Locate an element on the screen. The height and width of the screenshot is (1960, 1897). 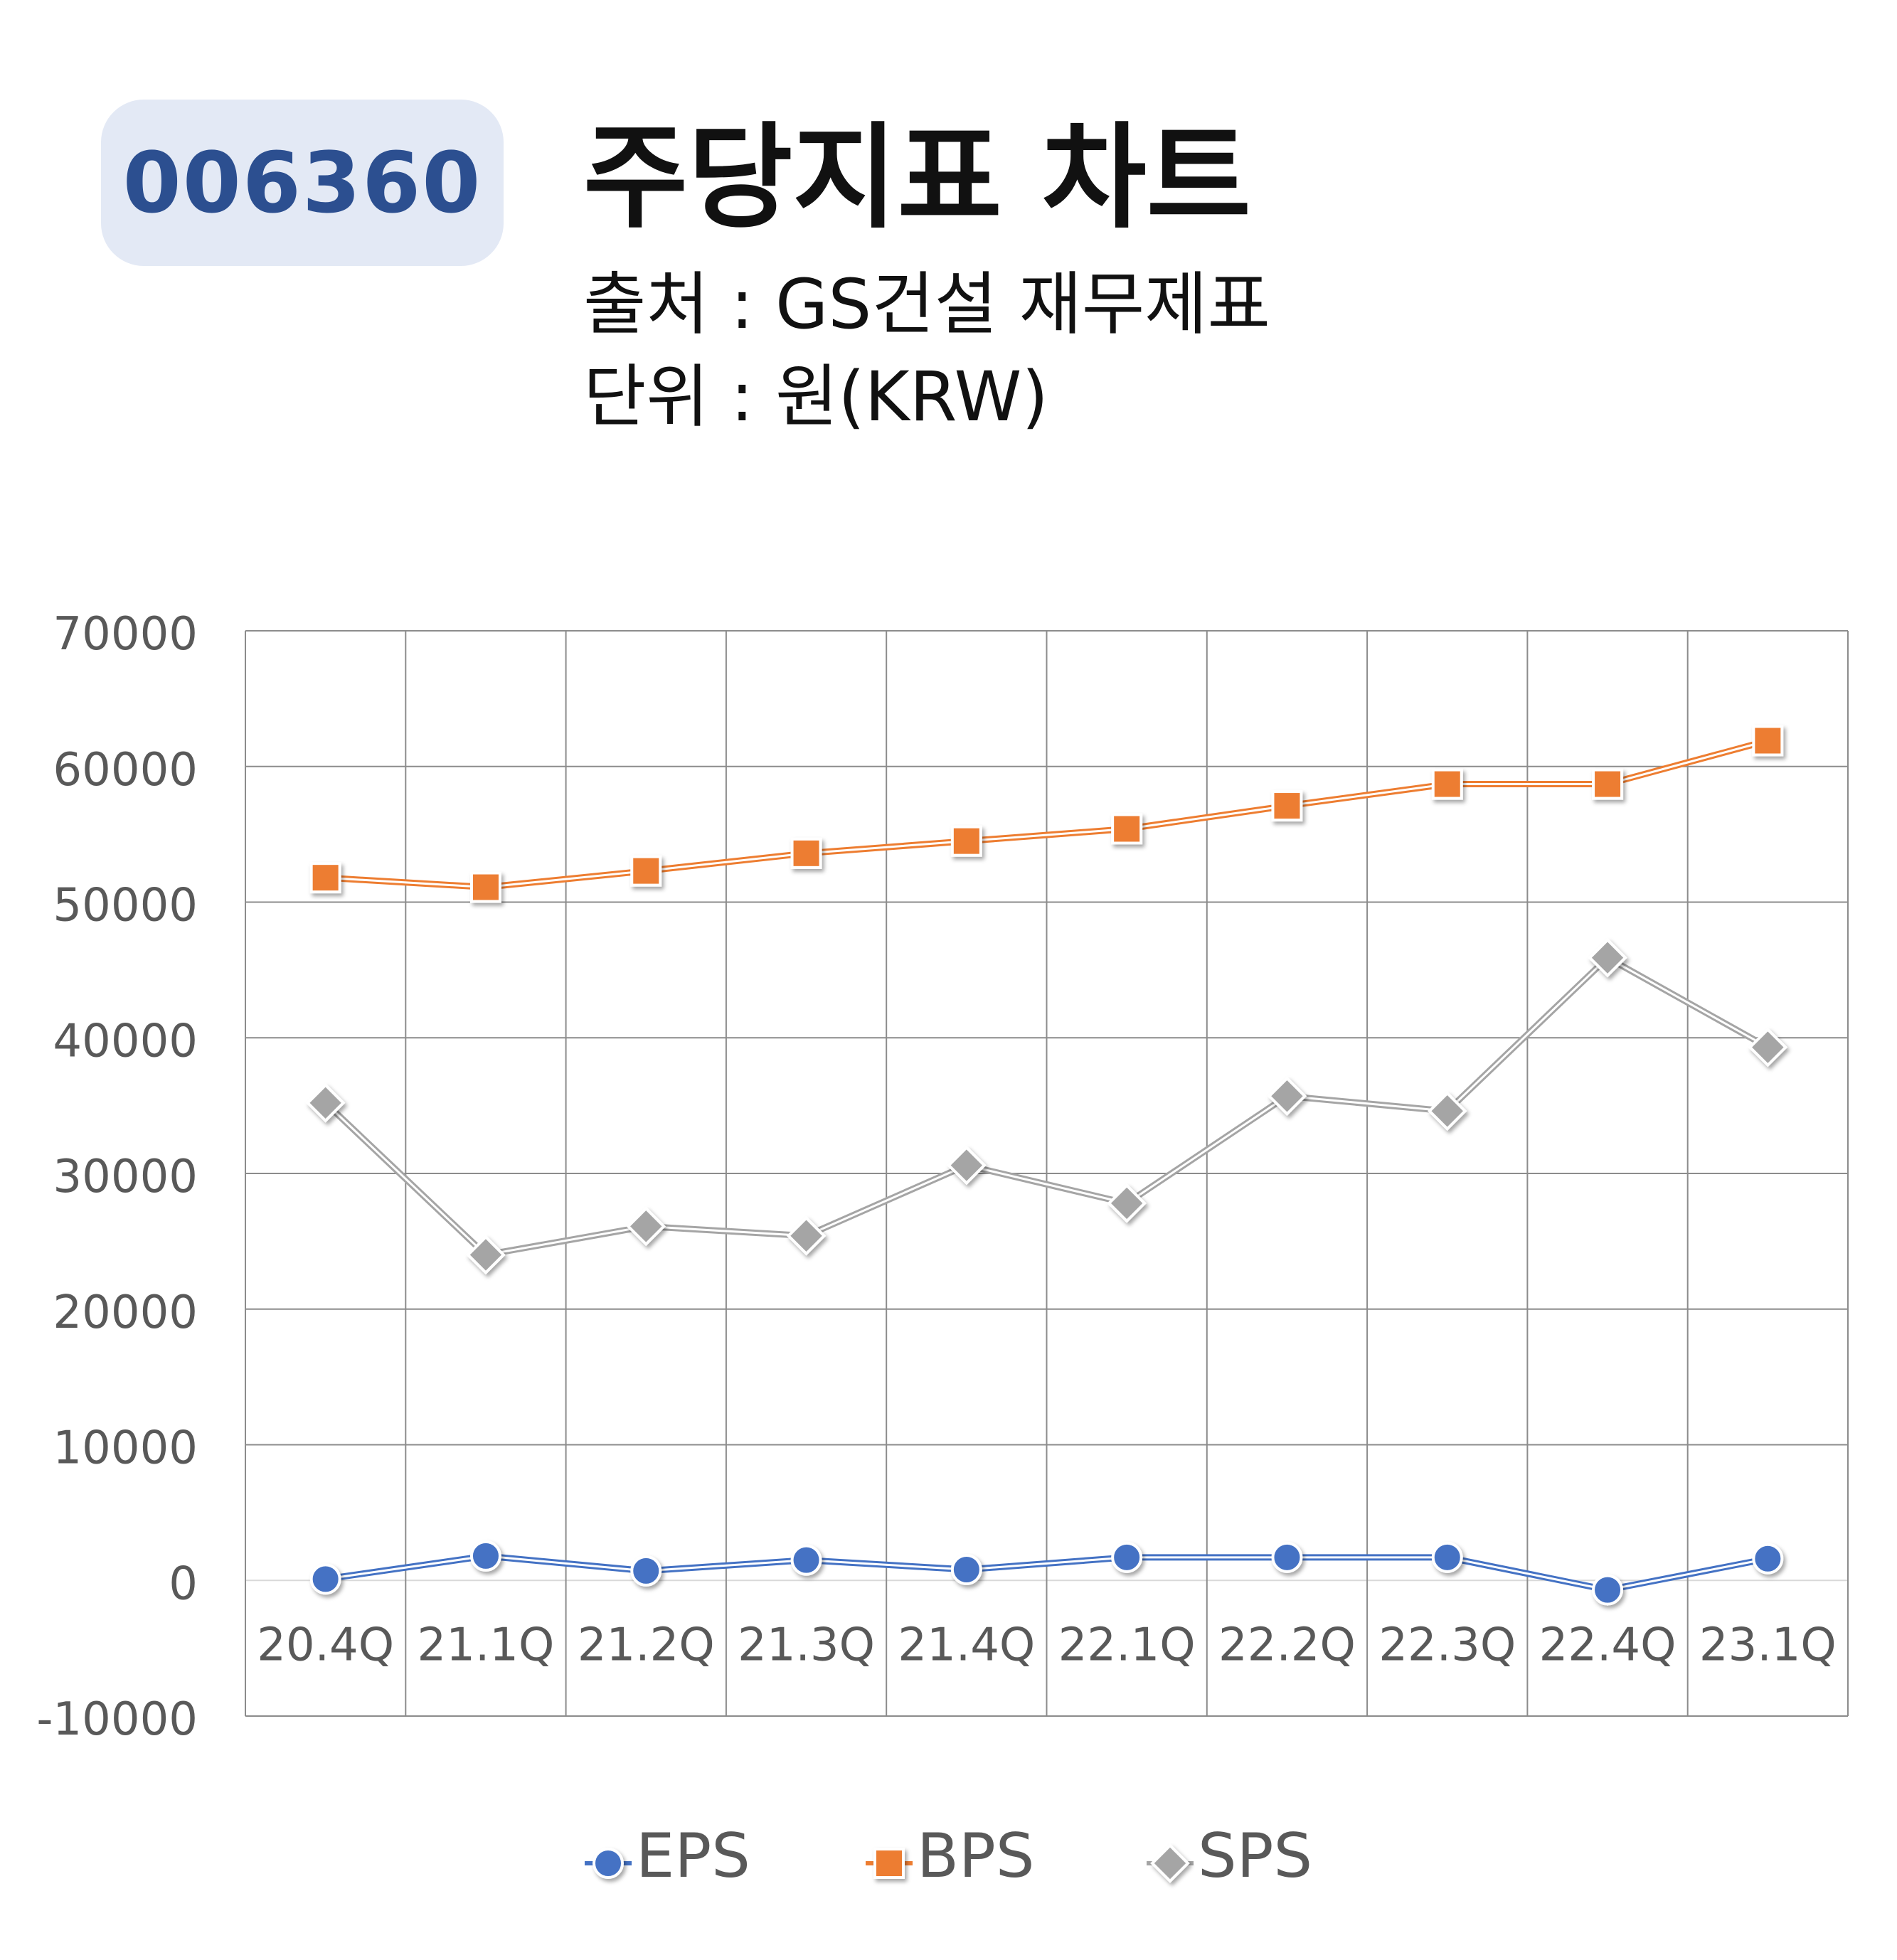
legend-label: SPS is located at coordinates (1255, 1856).